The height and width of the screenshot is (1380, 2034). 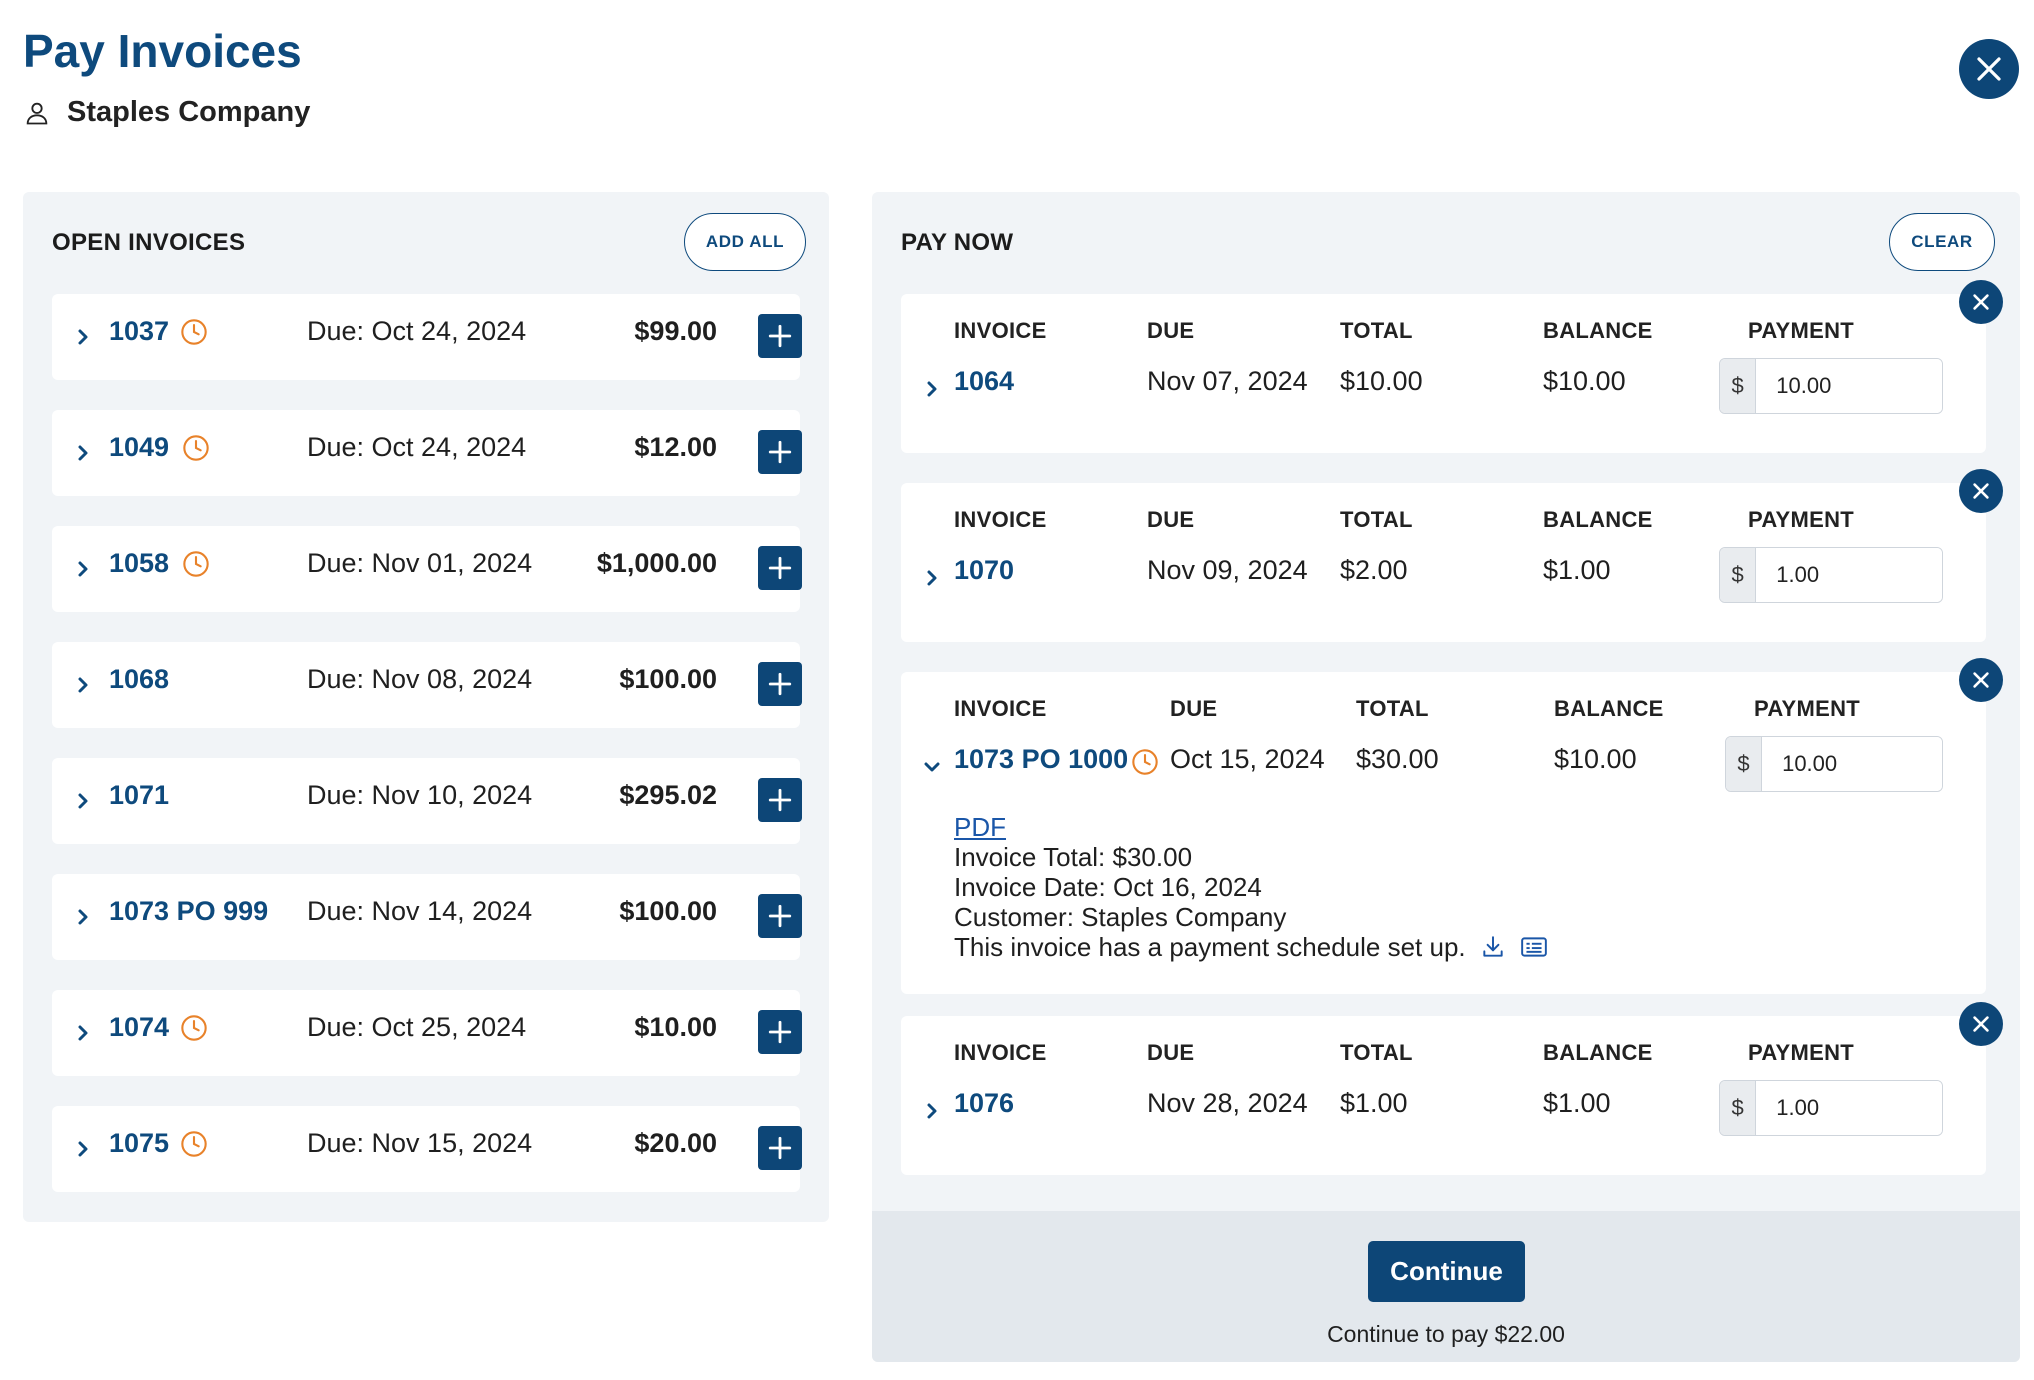 I want to click on column-header: INVOICE, so click(x=1000, y=708).